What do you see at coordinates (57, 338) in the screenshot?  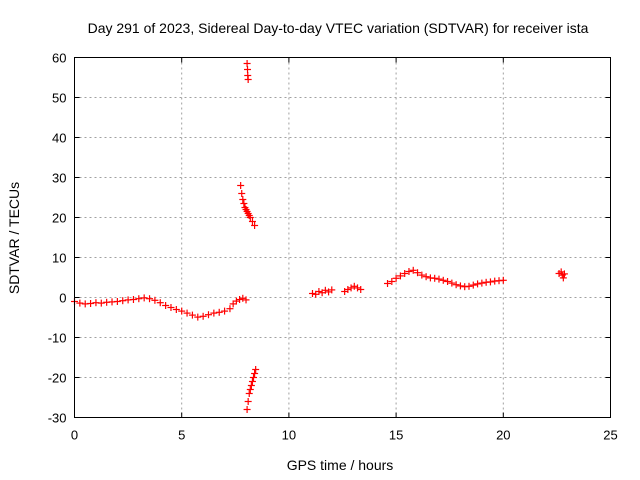 I see `y-tick-label: -10` at bounding box center [57, 338].